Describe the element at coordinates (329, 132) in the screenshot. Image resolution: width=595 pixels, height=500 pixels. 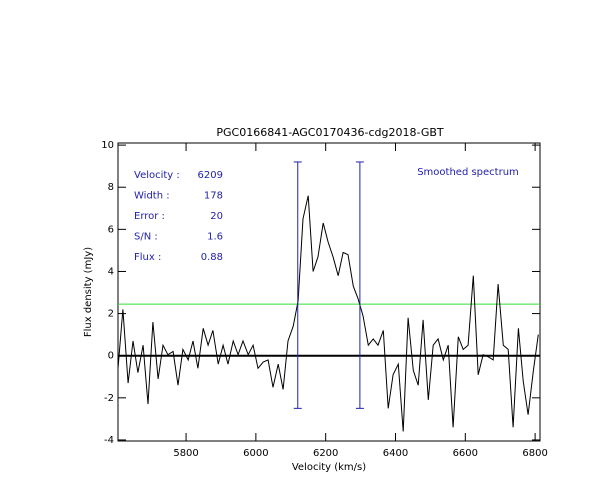
I see `chart-title: PGC0166841-AGC0170436-cdg2018-GBT` at that location.